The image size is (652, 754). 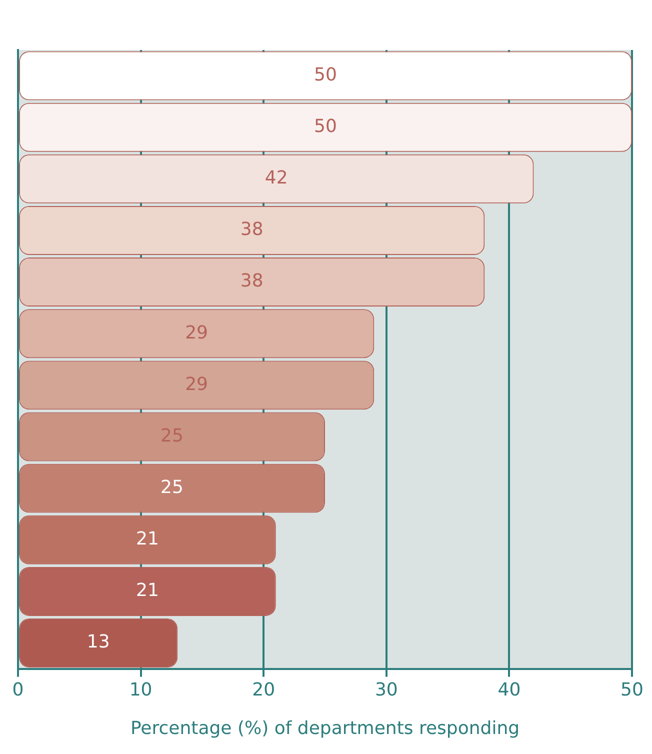 What do you see at coordinates (140, 689) in the screenshot?
I see `x-tick-label: 10` at bounding box center [140, 689].